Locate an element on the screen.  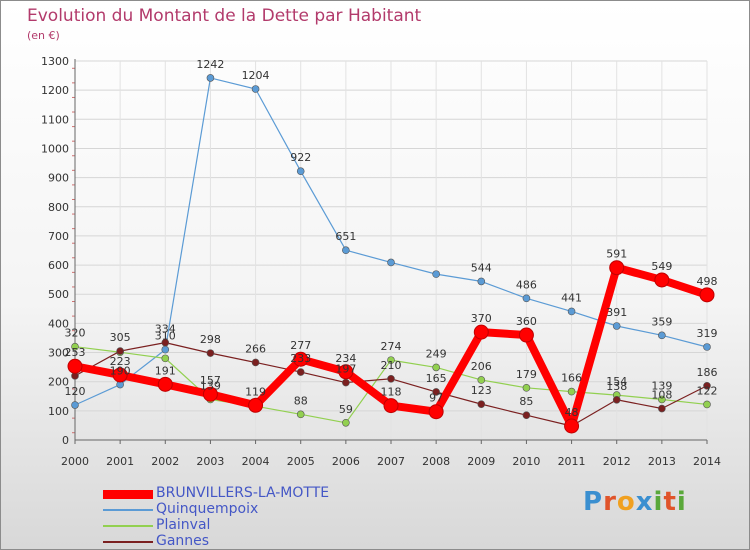
x-tick-label-2011: 2011 is located at coordinates (572, 461).